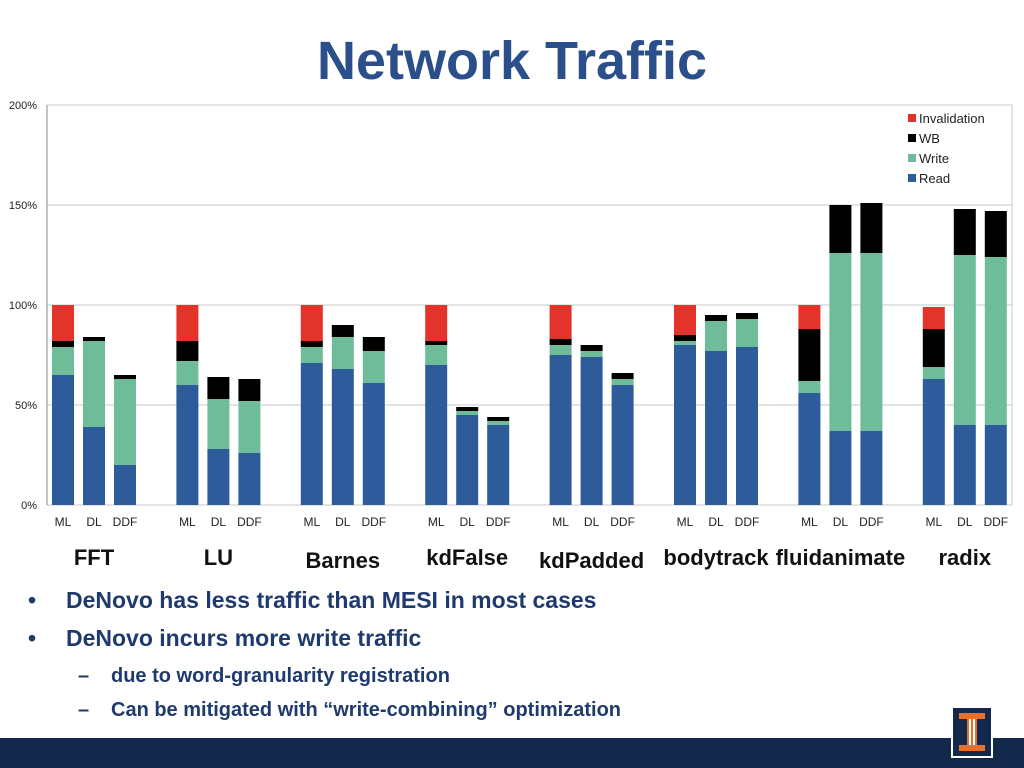  What do you see at coordinates (512, 61) in the screenshot?
I see `slide-title: Network Traffic` at bounding box center [512, 61].